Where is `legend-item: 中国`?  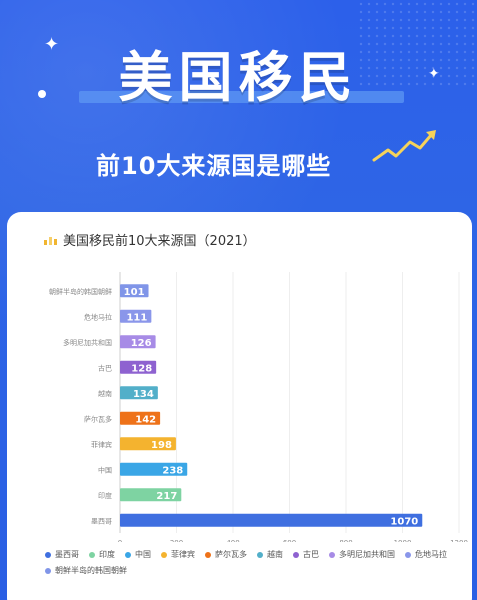
legend-item: 中国 is located at coordinates (138, 554).